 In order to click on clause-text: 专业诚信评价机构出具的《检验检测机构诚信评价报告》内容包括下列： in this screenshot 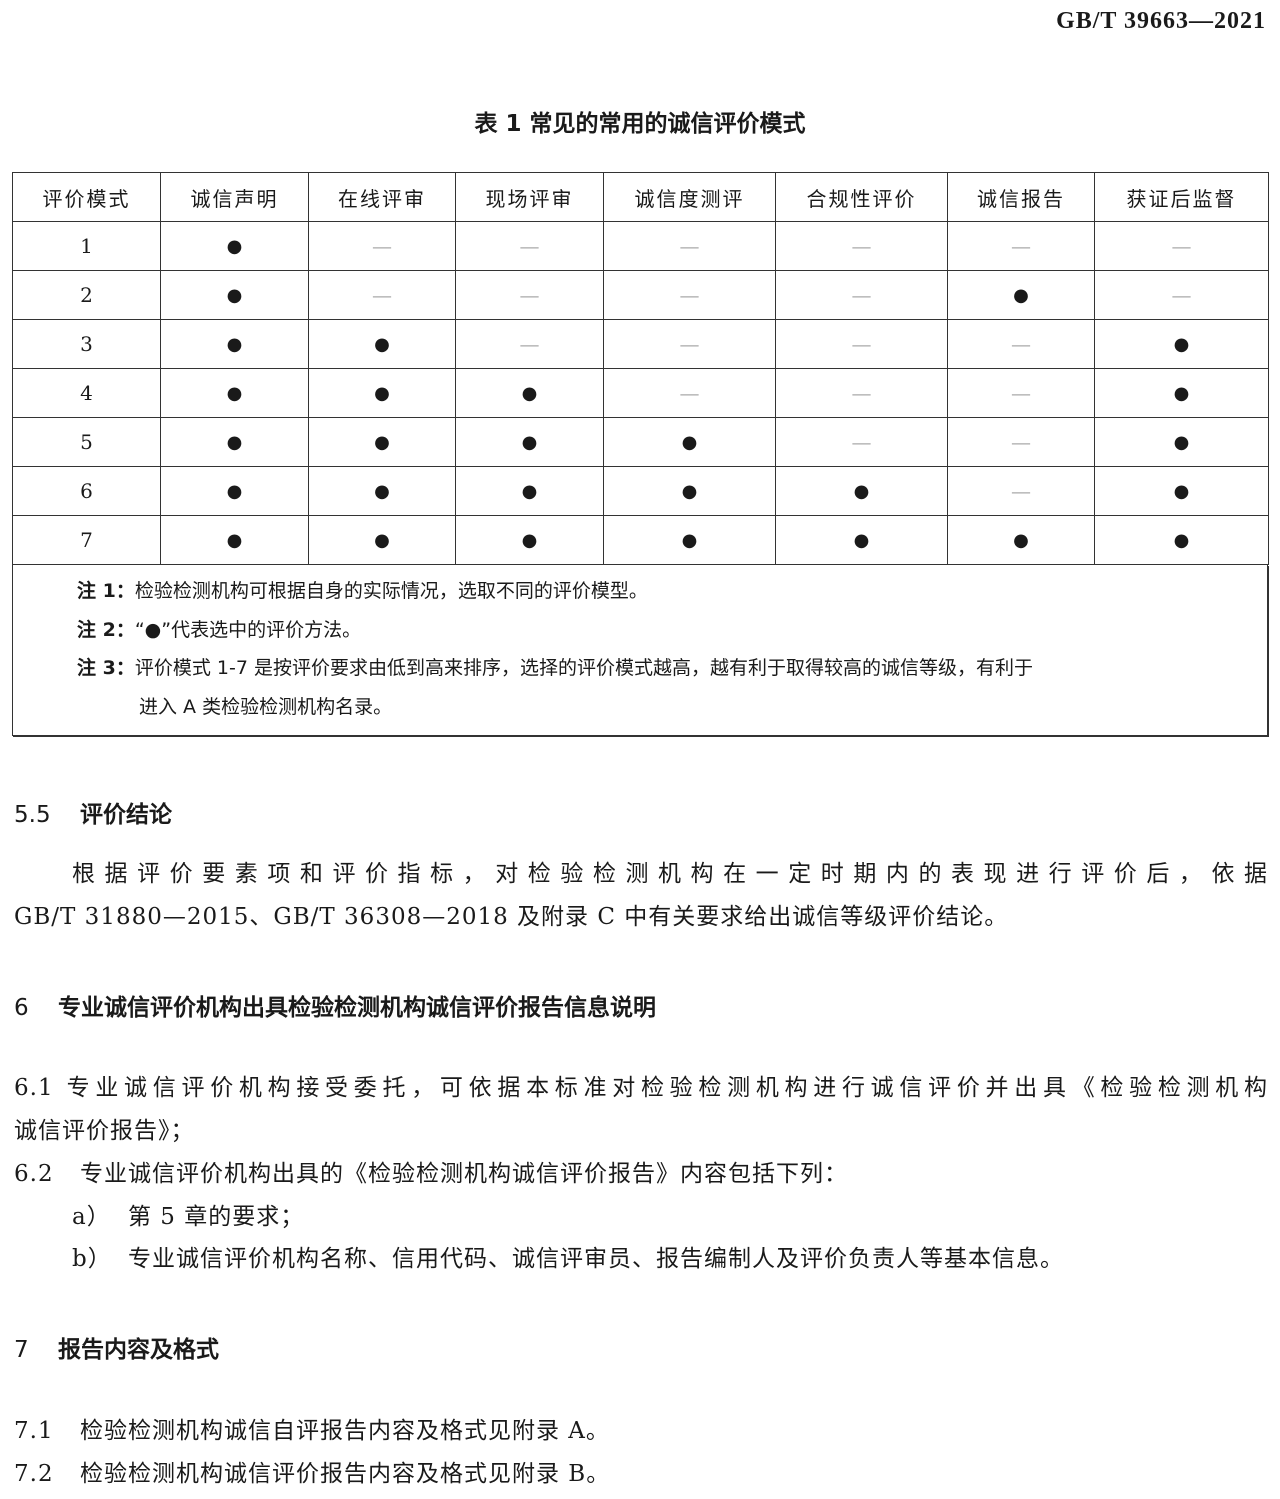, I will do `click(464, 1174)`.